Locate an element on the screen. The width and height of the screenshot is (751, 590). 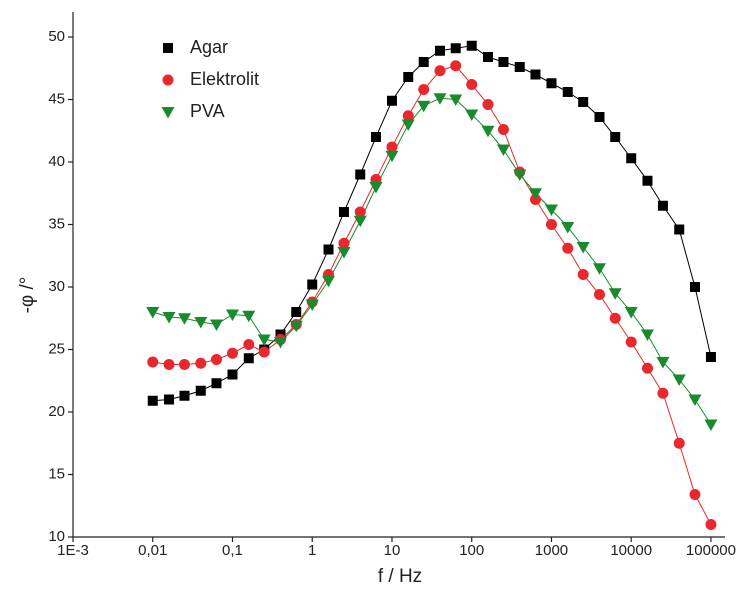
y-tick-label: 50 is located at coordinates (56, 36).